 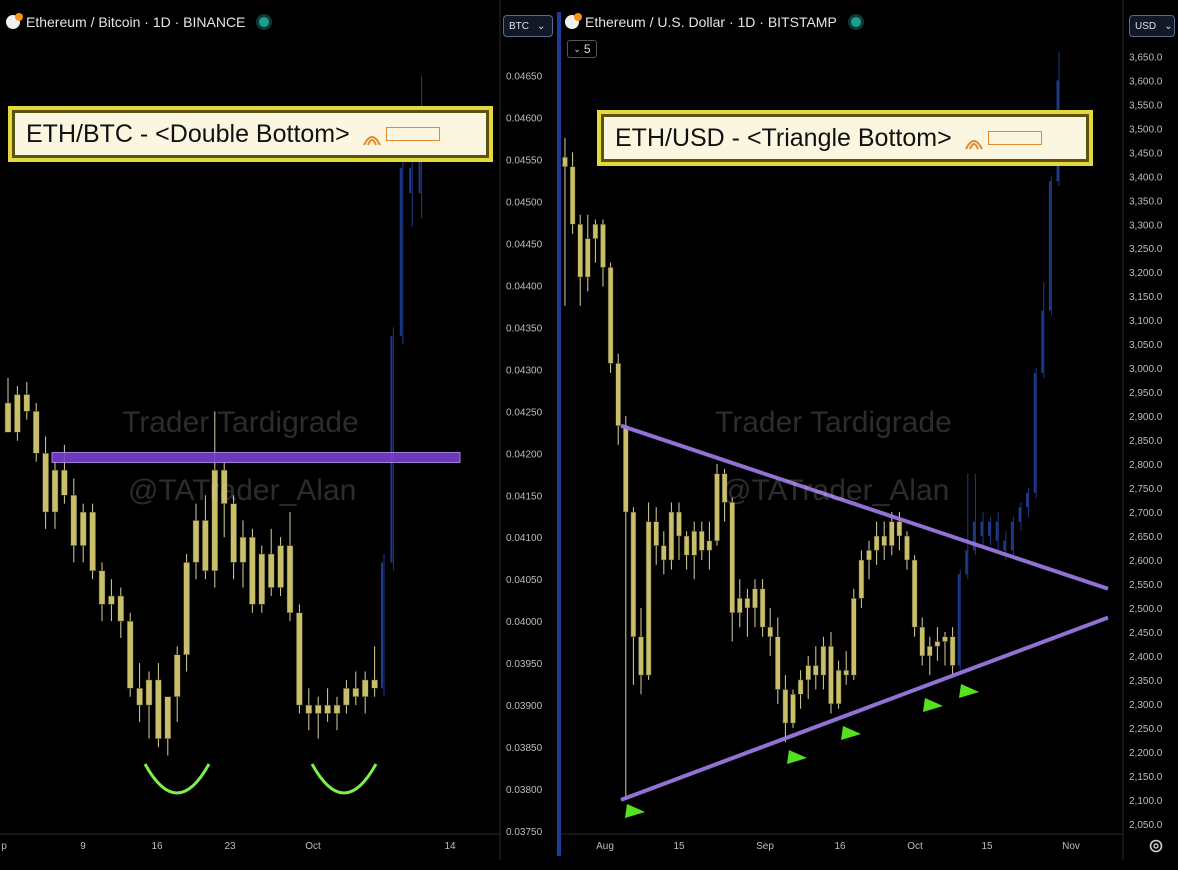 What do you see at coordinates (1146, 489) in the screenshot?
I see `price-tick-label: 2,750.0` at bounding box center [1146, 489].